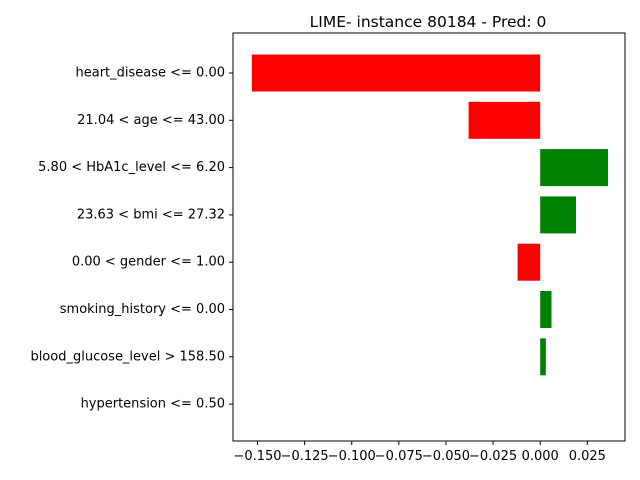 This screenshot has height=480, width=640. I want to click on y-tick-label-4: 0.00 < gender <= 1.00, so click(148, 262).